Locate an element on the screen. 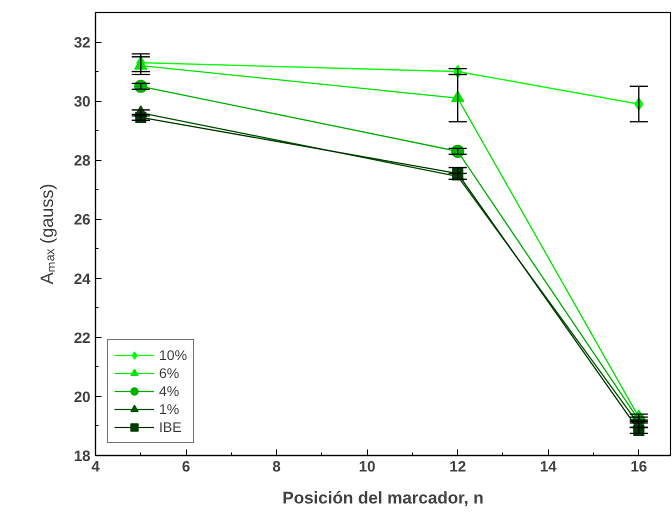 The width and height of the screenshot is (672, 530). y-tick-label: 20 is located at coordinates (82, 397).